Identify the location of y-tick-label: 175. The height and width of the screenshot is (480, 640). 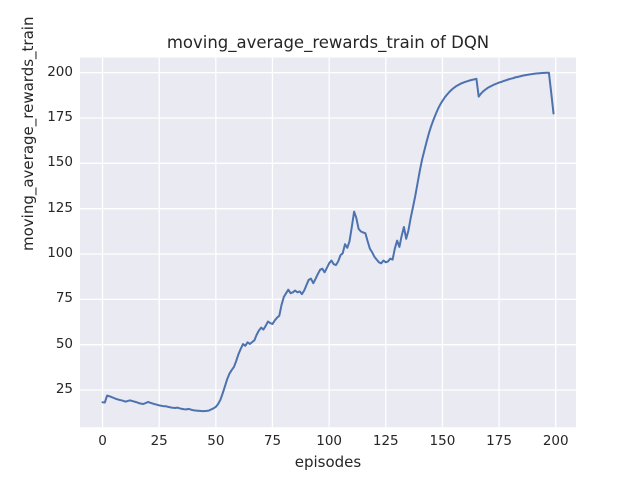
(60, 116).